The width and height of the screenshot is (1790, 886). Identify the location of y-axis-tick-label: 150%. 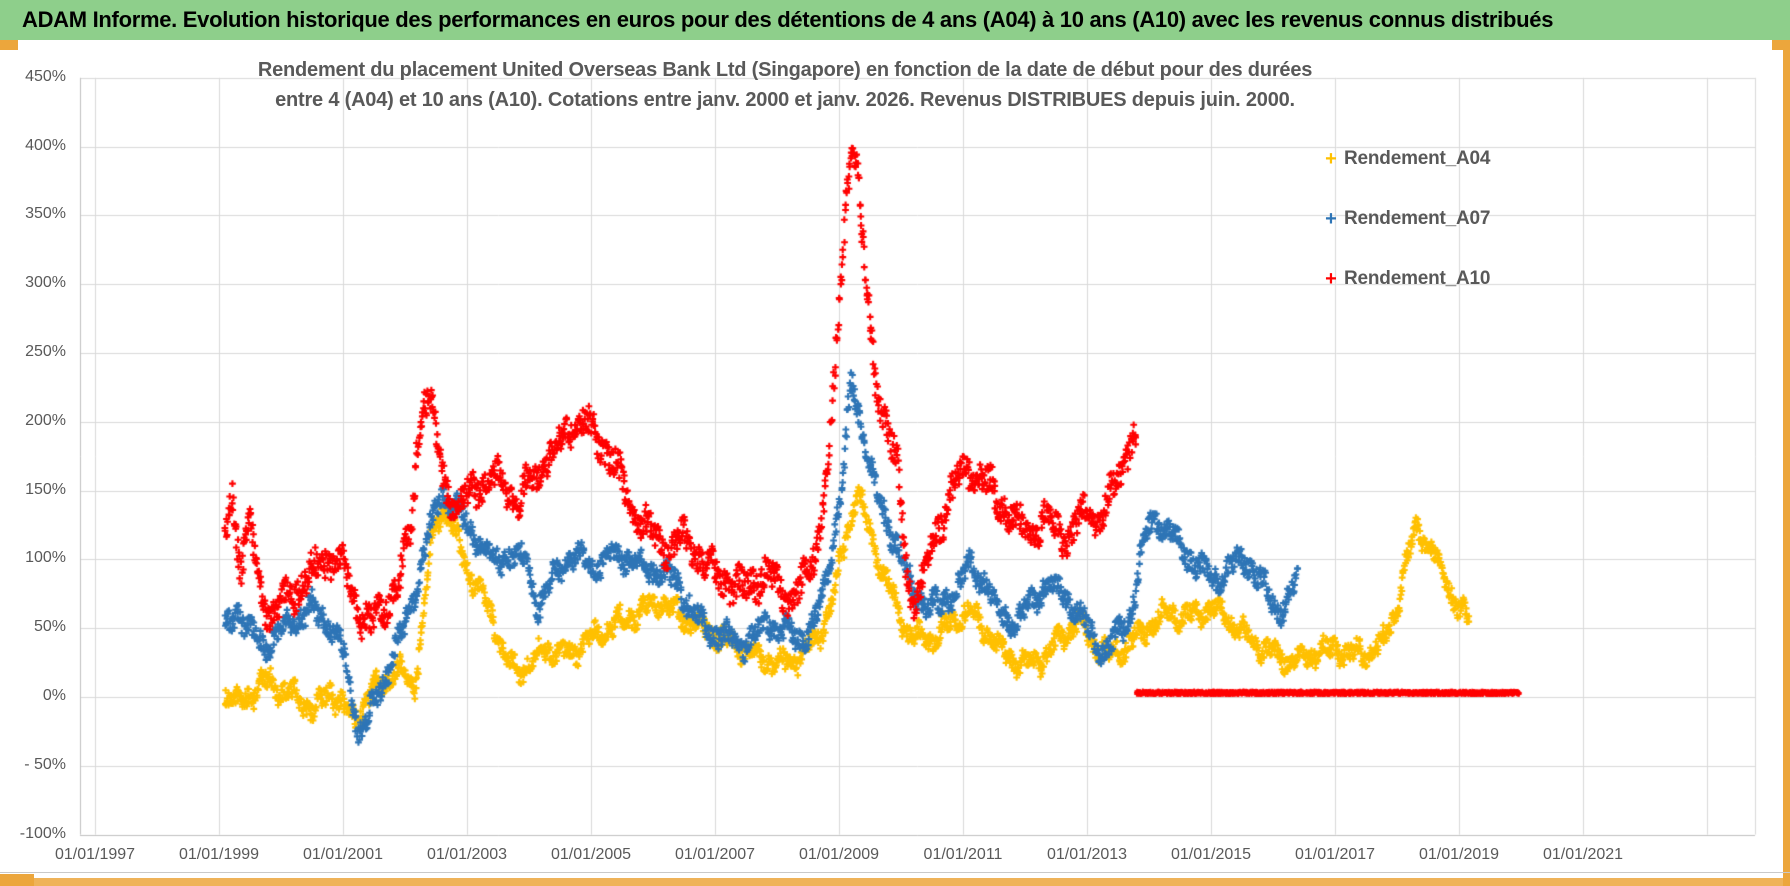
(45, 489).